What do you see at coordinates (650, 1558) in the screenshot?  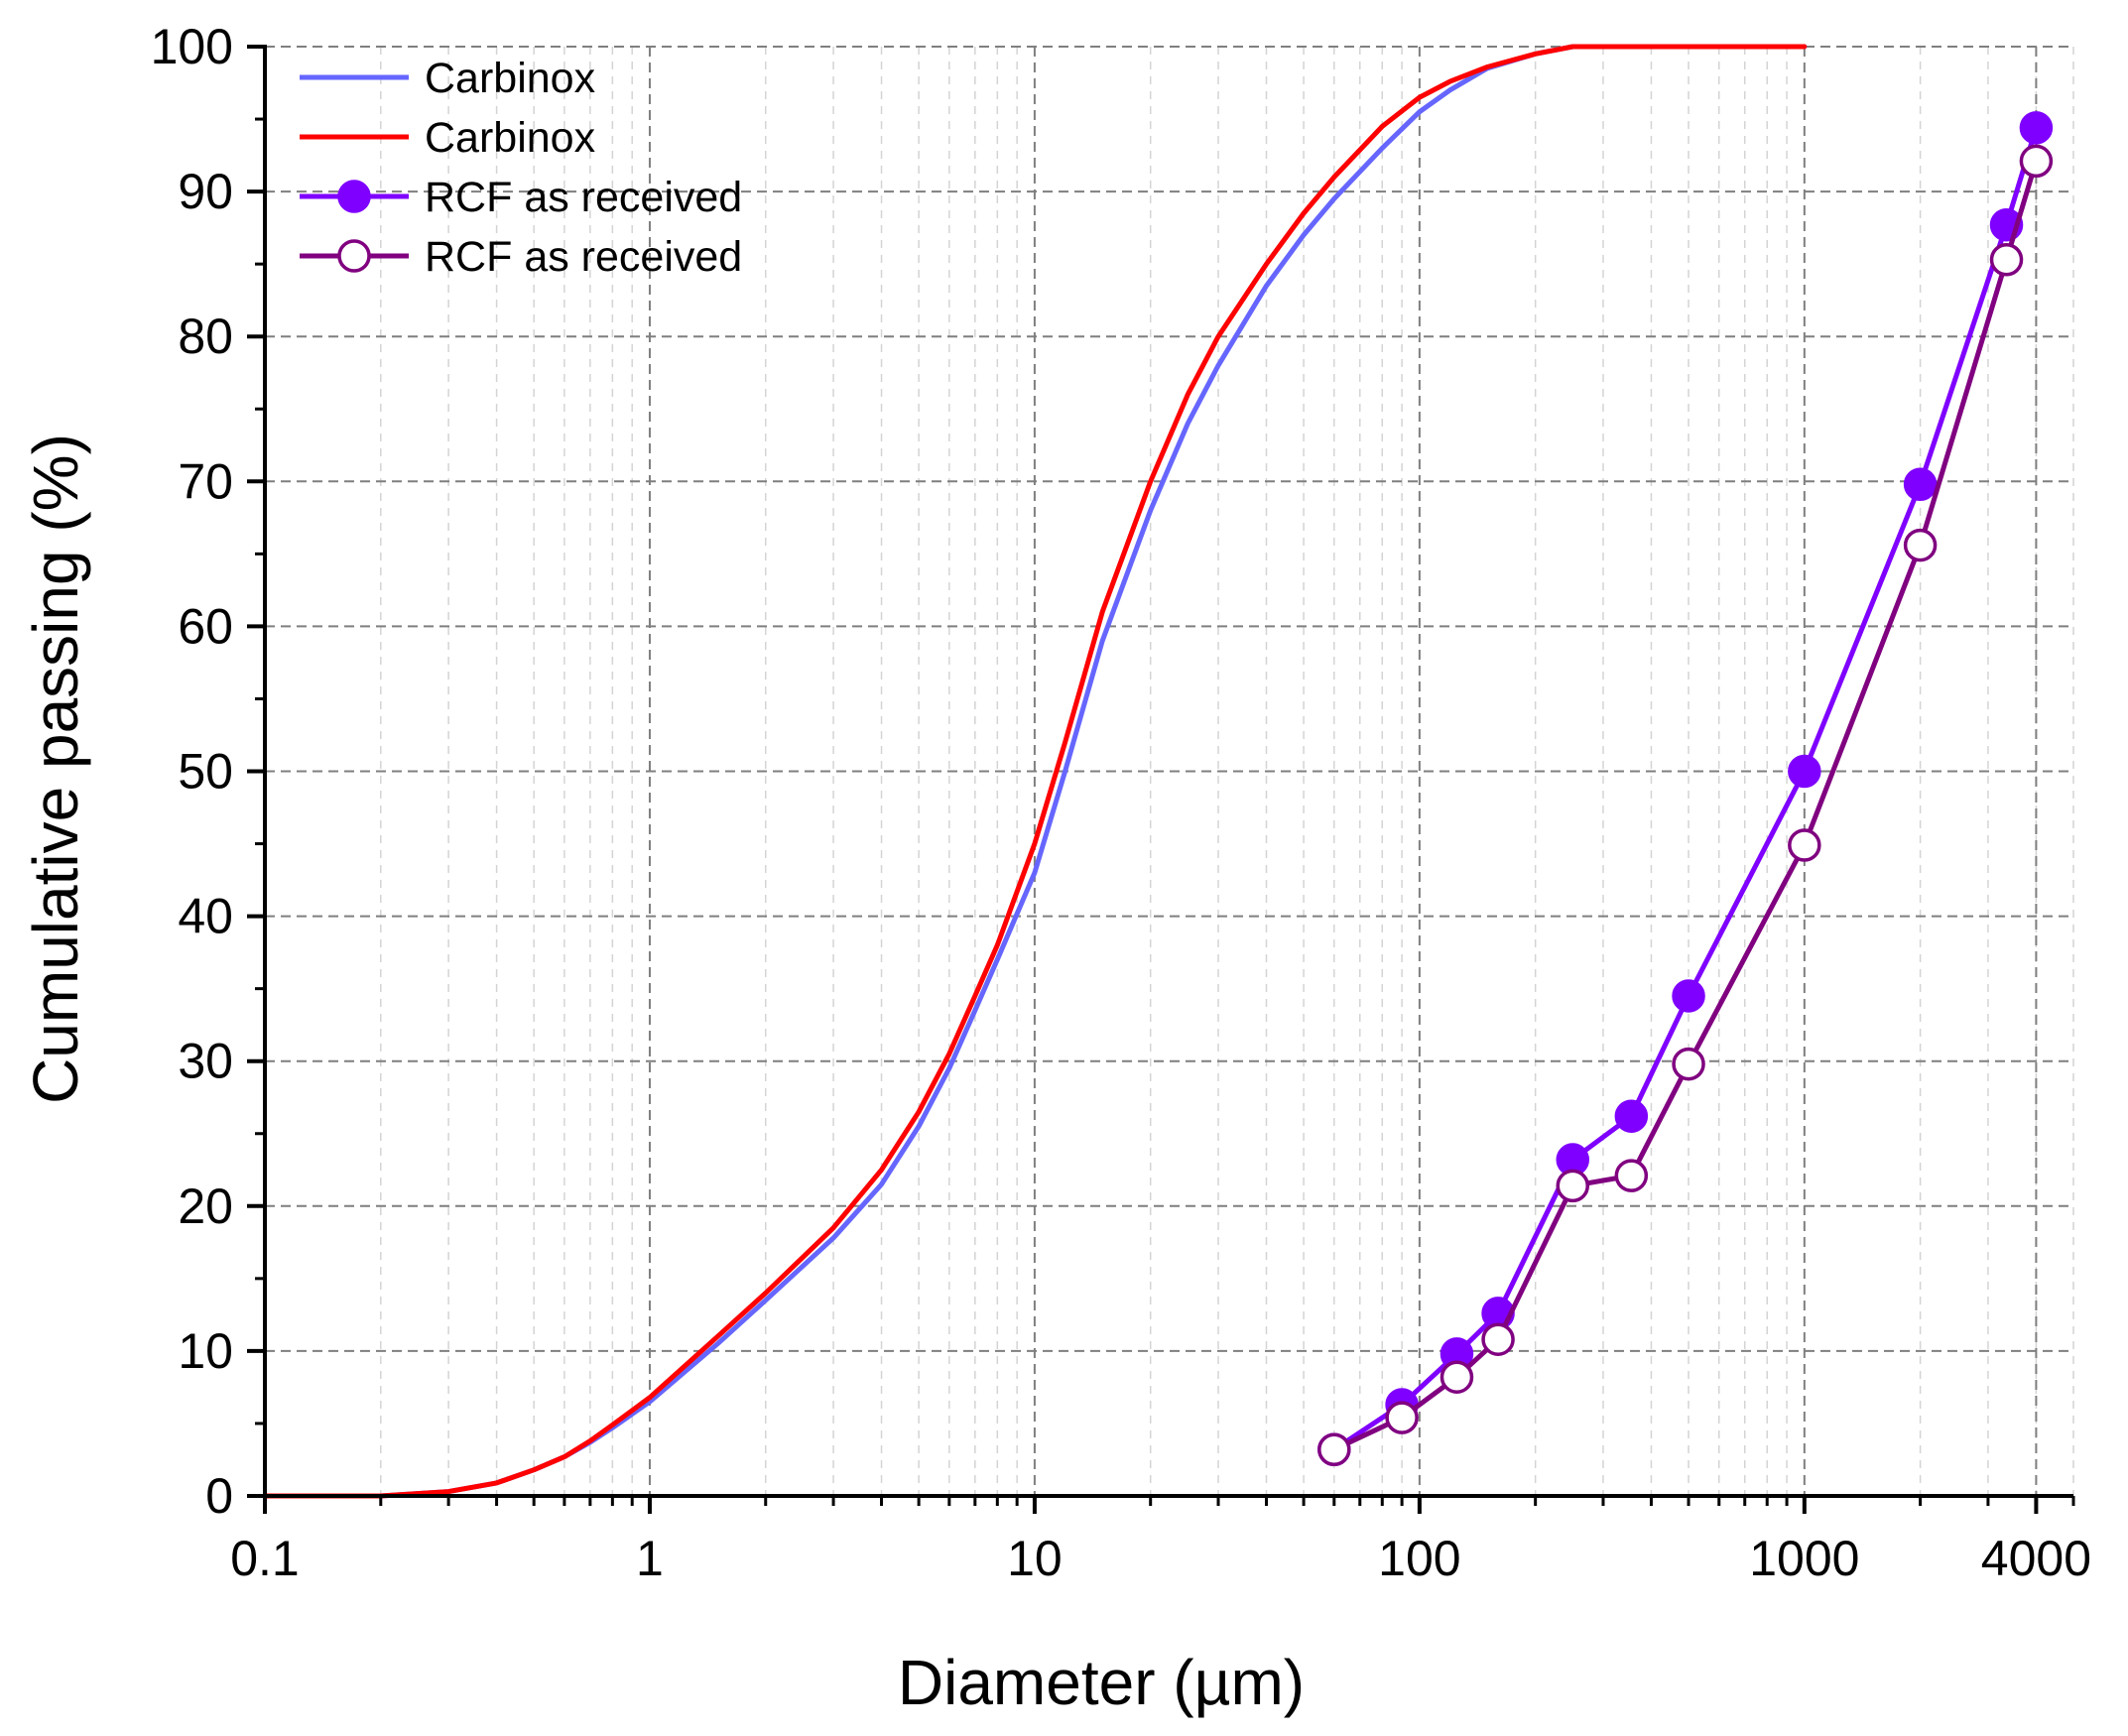 I see `x-tick-label: 1` at bounding box center [650, 1558].